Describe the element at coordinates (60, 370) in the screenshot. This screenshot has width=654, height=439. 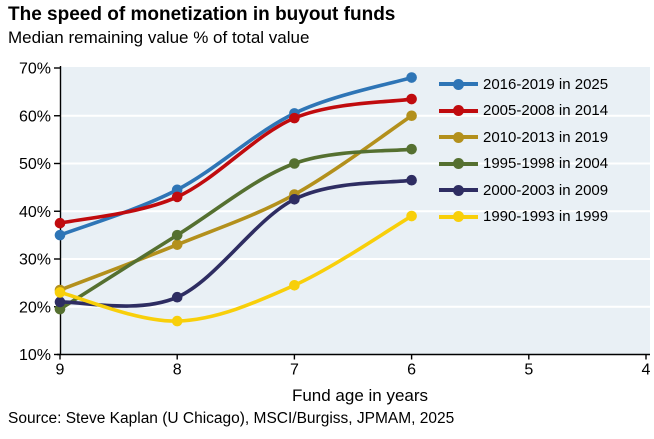
I see `x-tick-label: 9` at that location.